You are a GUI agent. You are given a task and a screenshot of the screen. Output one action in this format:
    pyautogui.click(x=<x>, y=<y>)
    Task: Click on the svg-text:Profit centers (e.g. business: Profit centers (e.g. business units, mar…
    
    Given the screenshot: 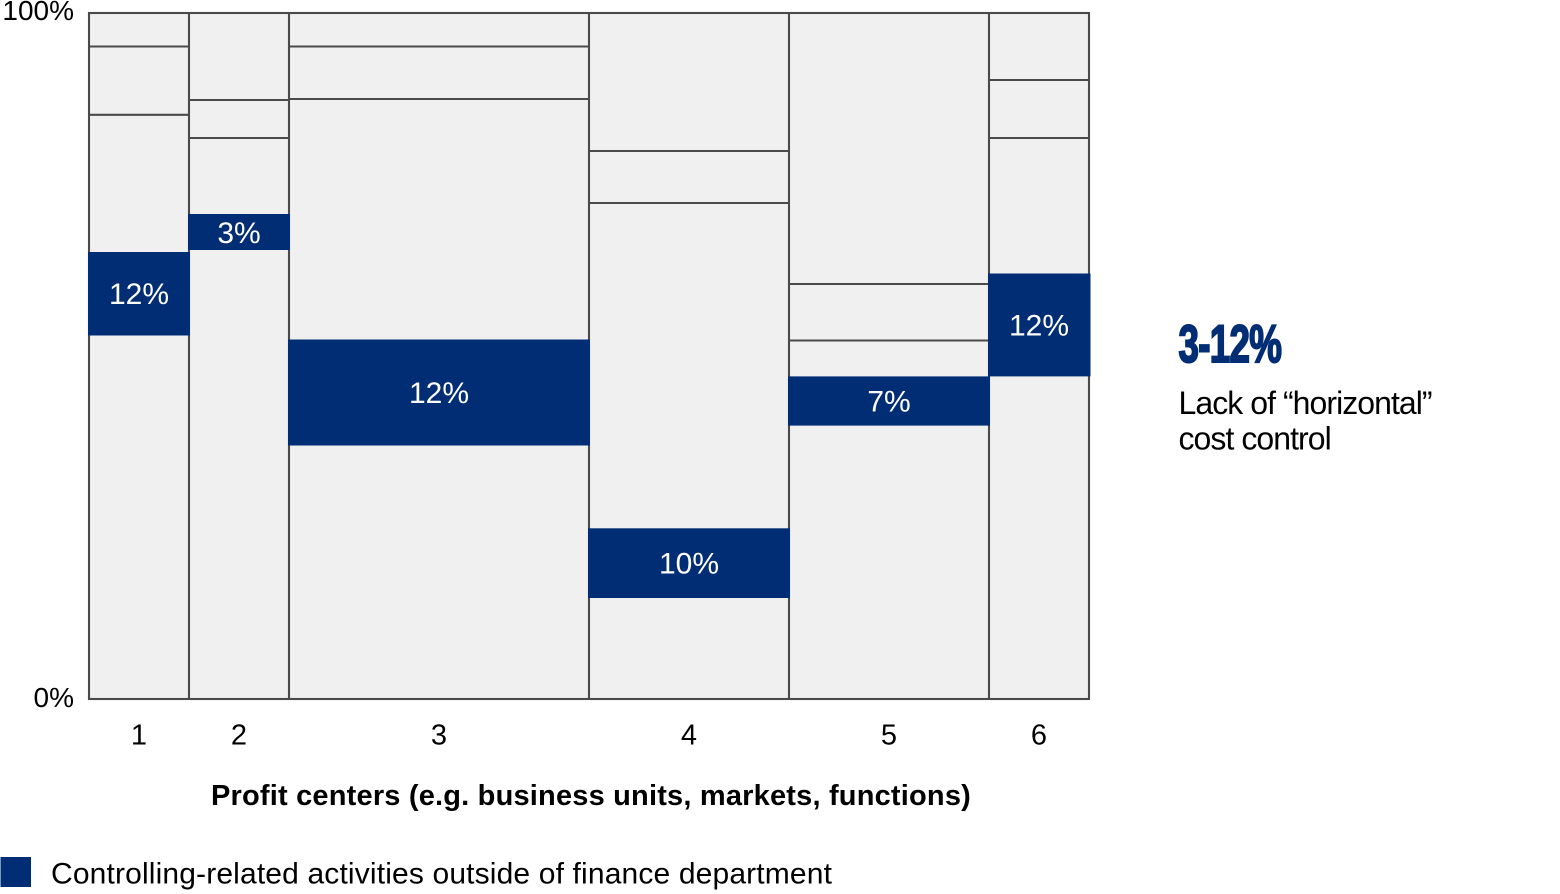 What is the action you would take?
    pyautogui.click(x=591, y=796)
    